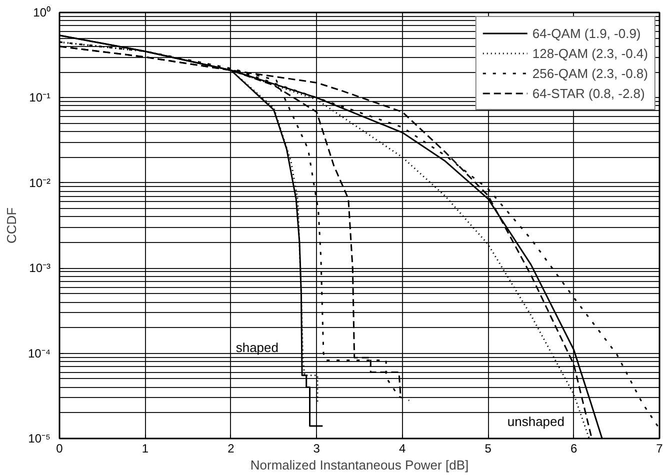 The image size is (663, 475). Describe the element at coordinates (586, 33) in the screenshot. I see `legend-label: 64-QAM (1.9, -0.9)` at that location.